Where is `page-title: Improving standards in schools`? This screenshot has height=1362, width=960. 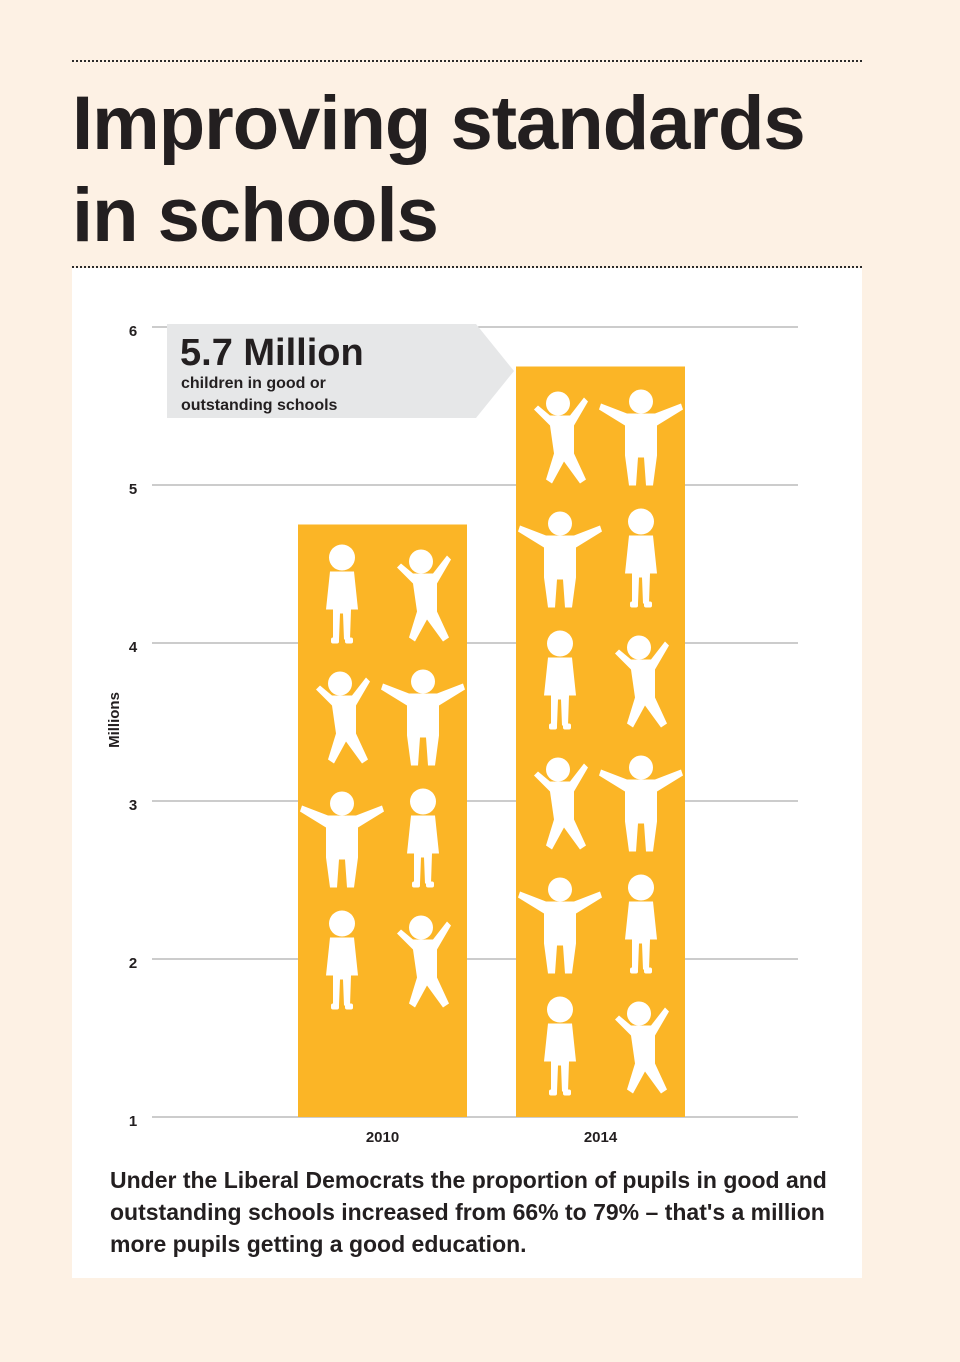 page-title: Improving standards in schools is located at coordinates (472, 170).